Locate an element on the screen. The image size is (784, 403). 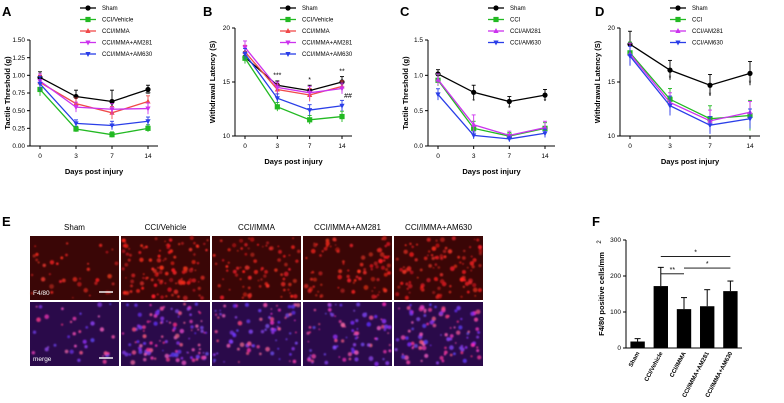
c-x-tick-label: 3 is located at coordinates (474, 156).